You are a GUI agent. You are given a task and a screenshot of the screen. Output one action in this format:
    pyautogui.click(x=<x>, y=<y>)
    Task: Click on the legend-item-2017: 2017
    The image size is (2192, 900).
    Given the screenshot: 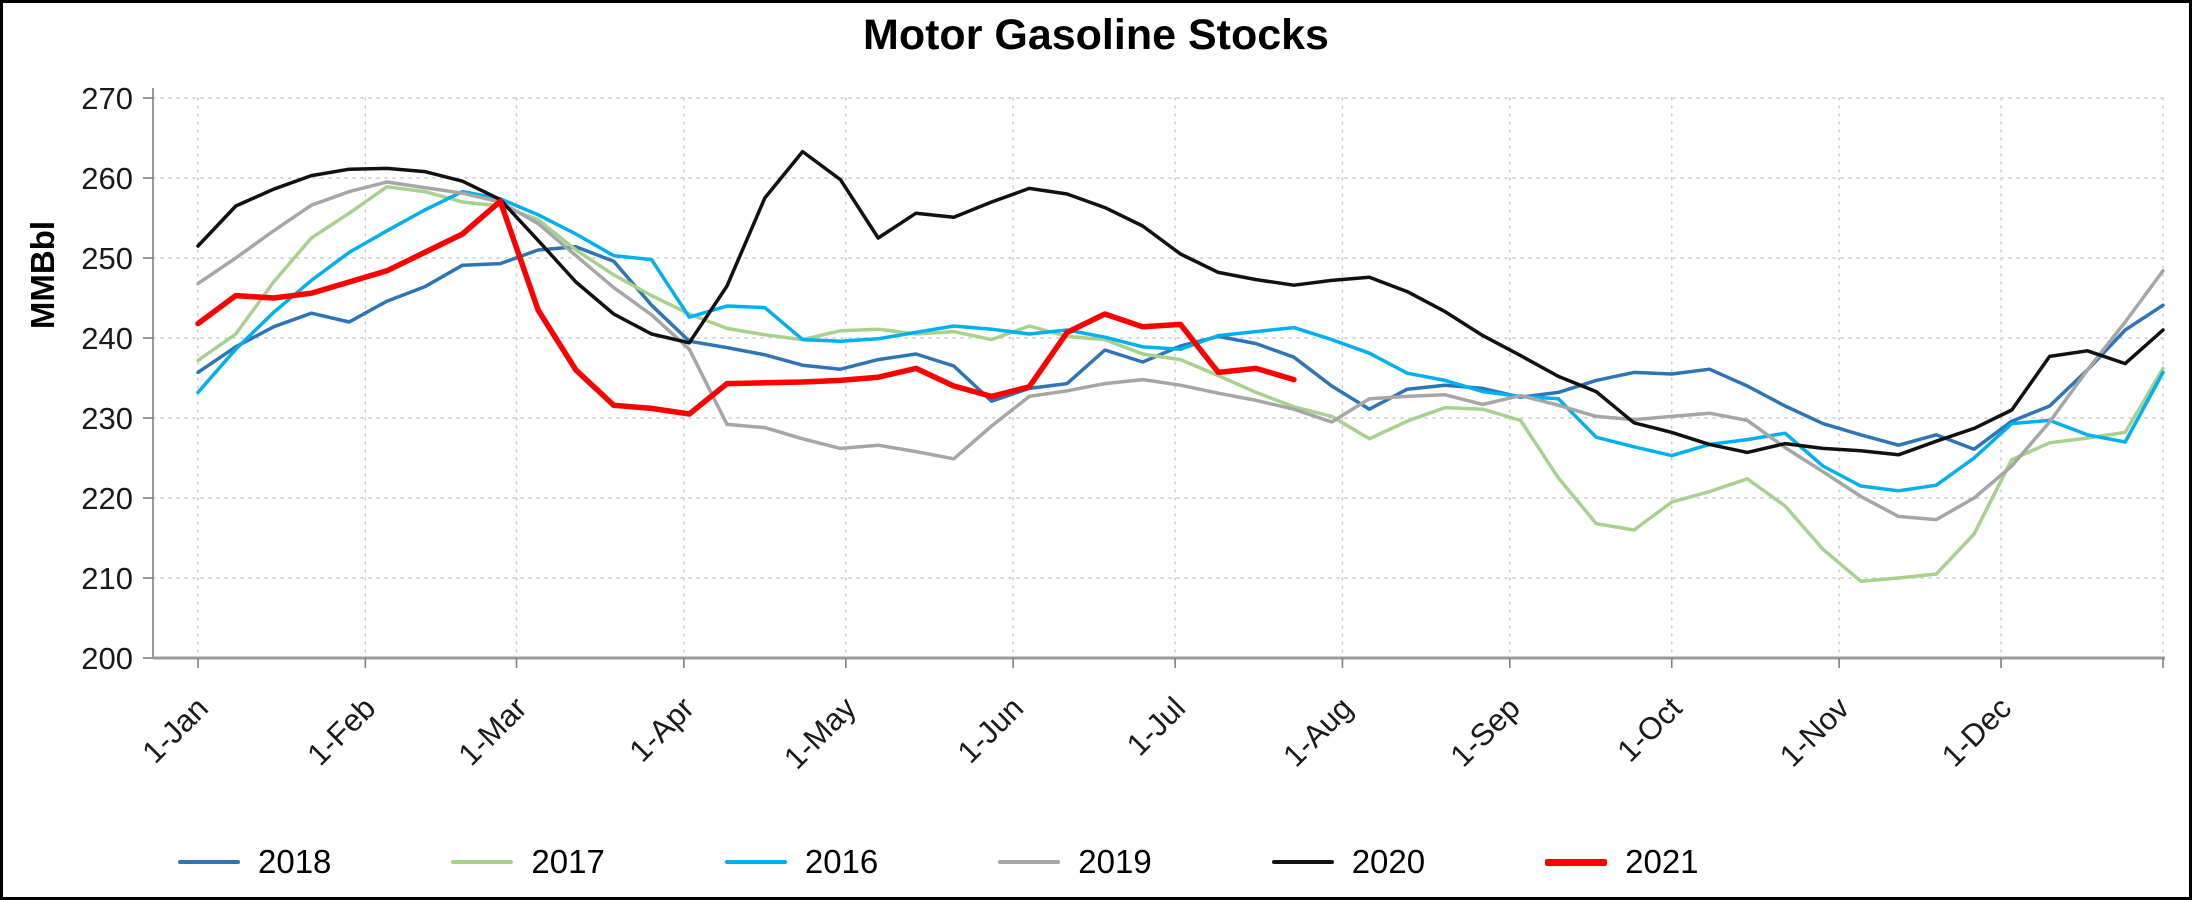 What is the action you would take?
    pyautogui.click(x=528, y=862)
    